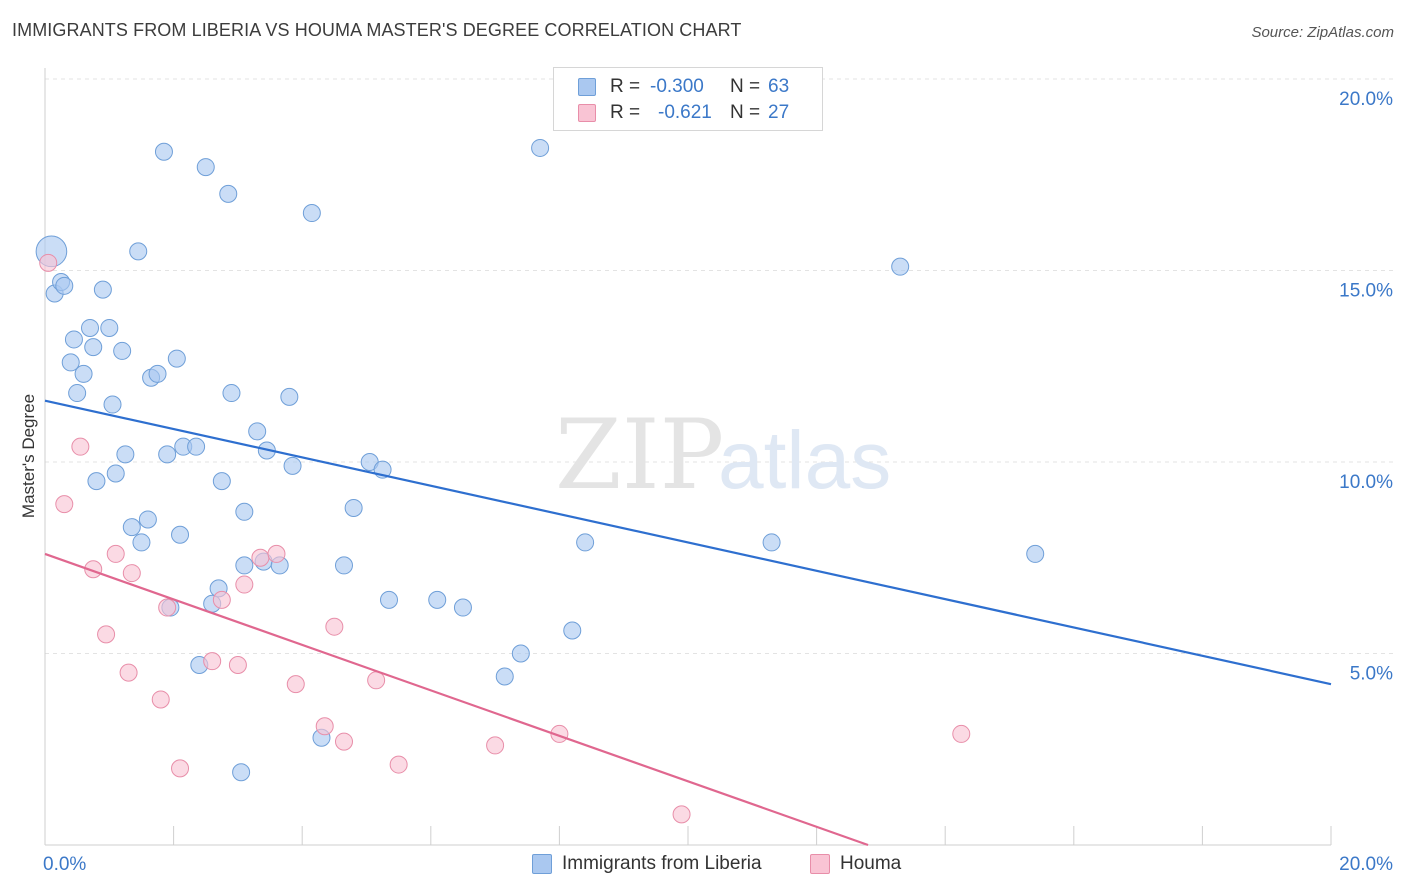 The height and width of the screenshot is (892, 1406). I want to click on legend-n-value: 27, so click(779, 112).